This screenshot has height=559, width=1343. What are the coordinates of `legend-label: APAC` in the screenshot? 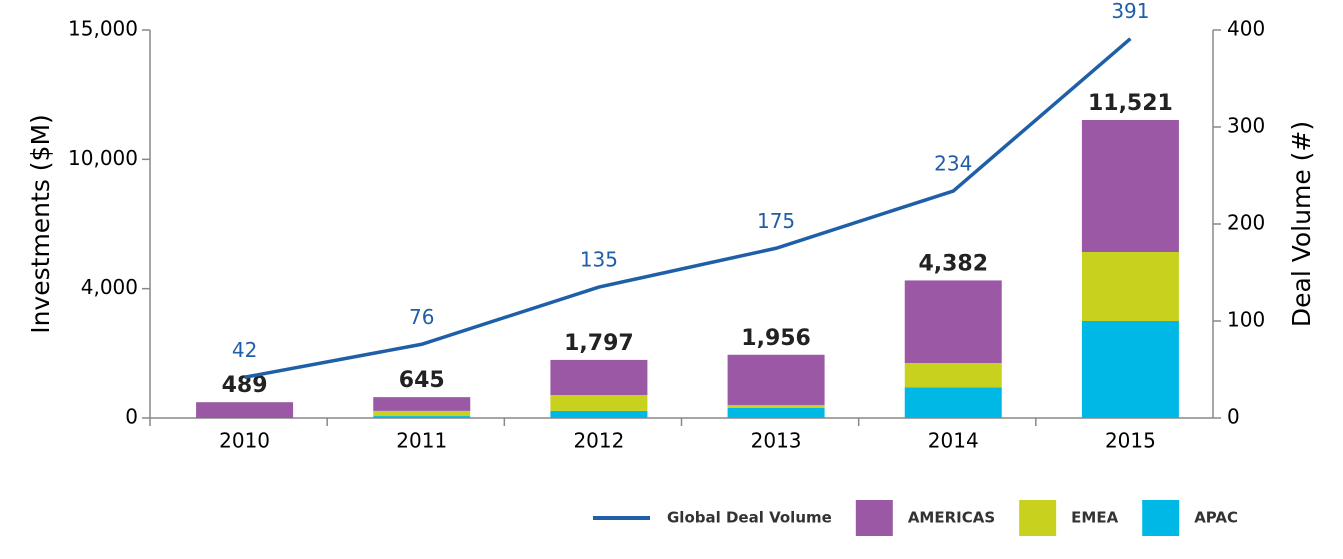 It's located at (1216, 518).